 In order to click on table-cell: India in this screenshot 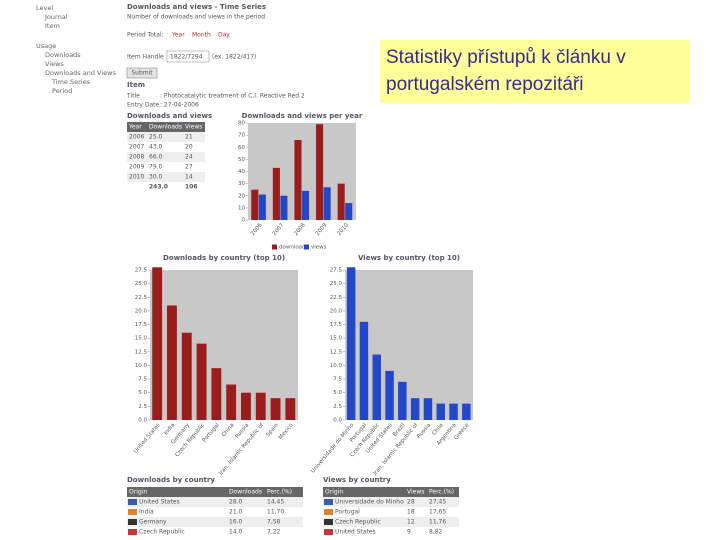, I will do `click(146, 512)`.